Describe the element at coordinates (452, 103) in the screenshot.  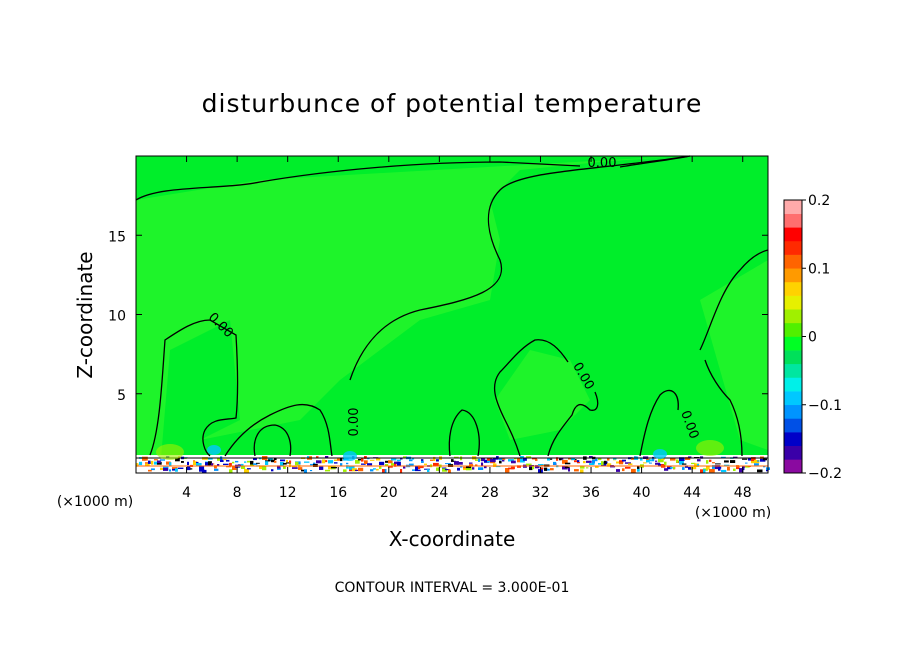
I see `chart-title: disturbunce of potential temperature` at that location.